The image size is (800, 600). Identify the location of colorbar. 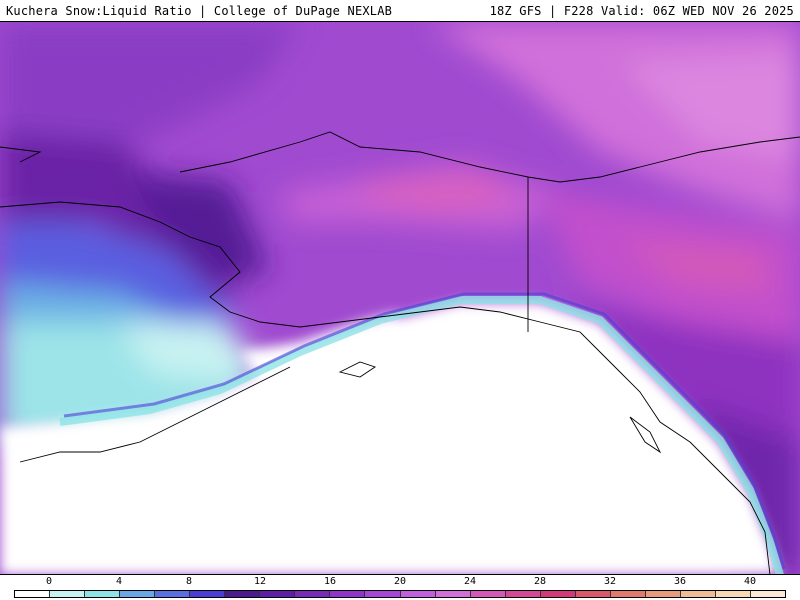
(400, 594).